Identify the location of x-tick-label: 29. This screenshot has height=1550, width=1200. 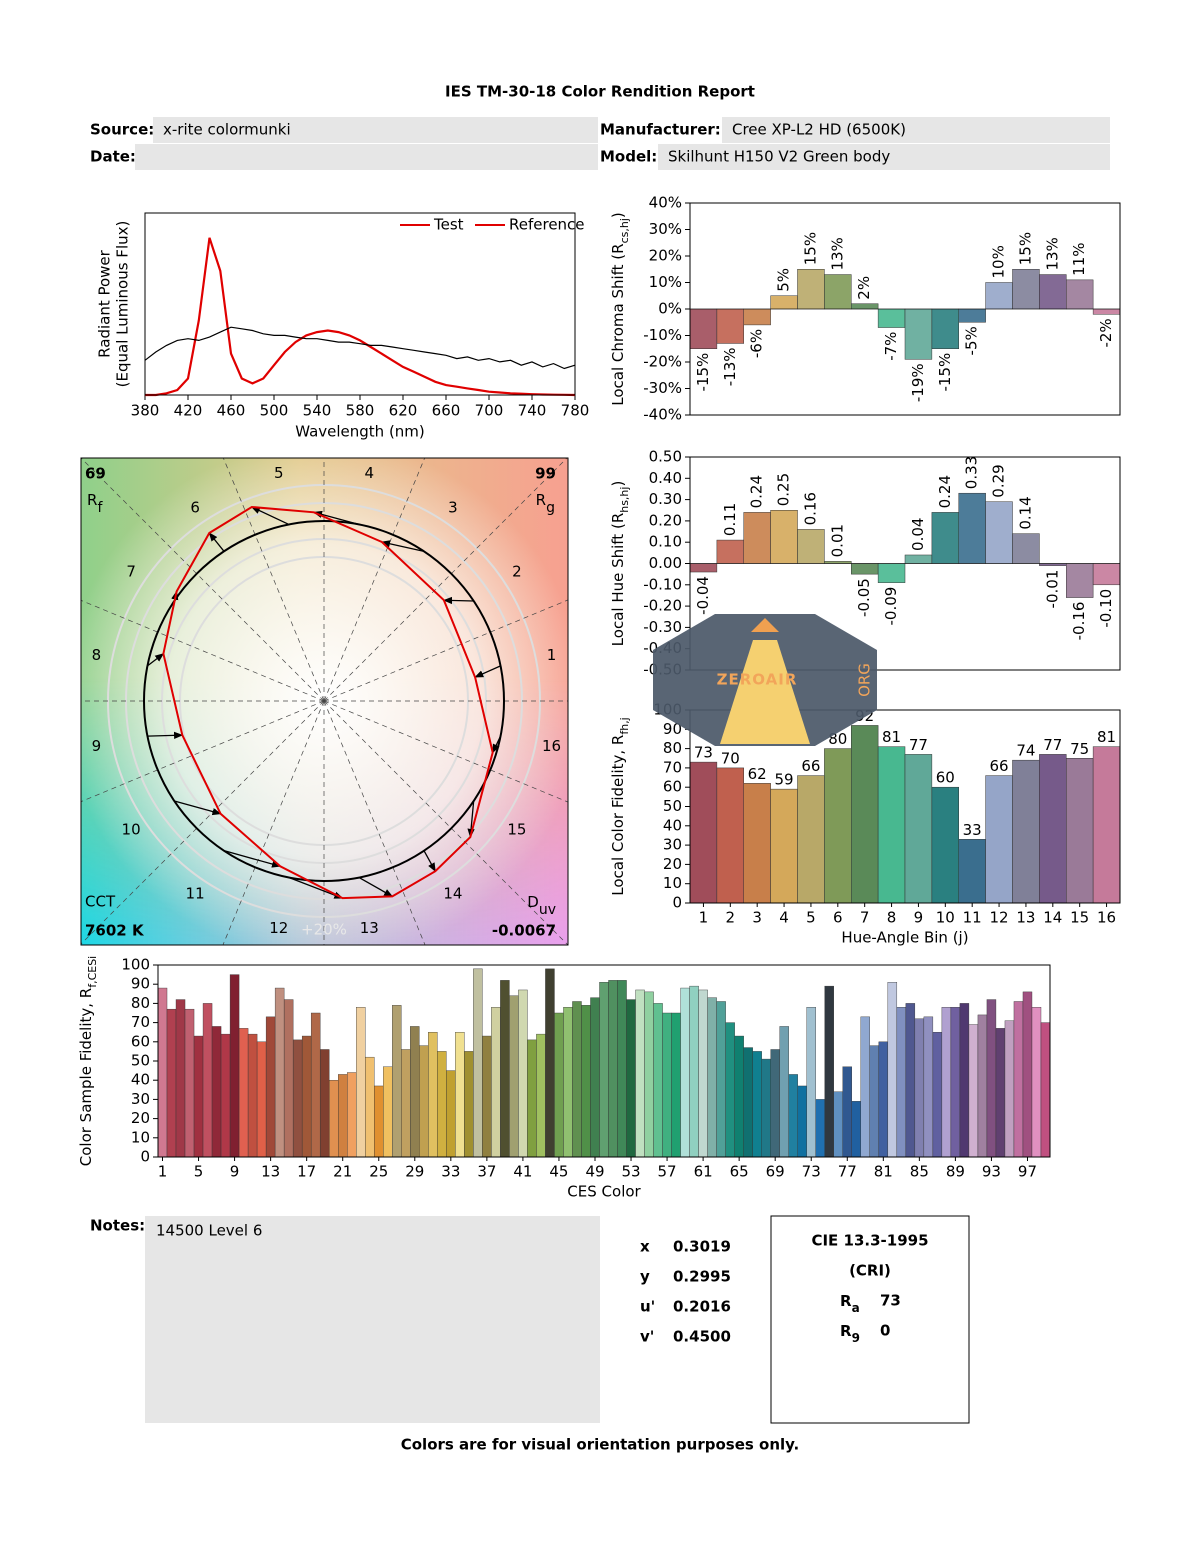
(414, 1172).